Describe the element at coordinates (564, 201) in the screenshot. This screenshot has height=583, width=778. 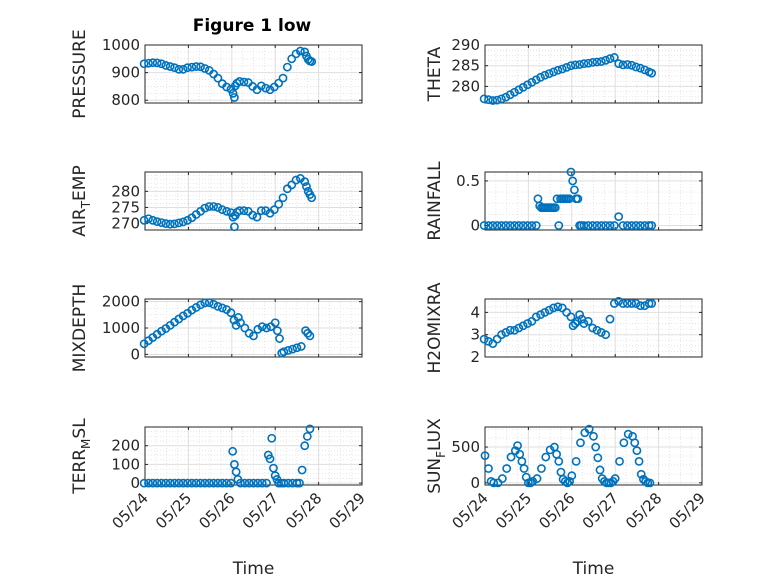
I see `subplot-rainfall: 0 0.5 RAINFALL` at that location.